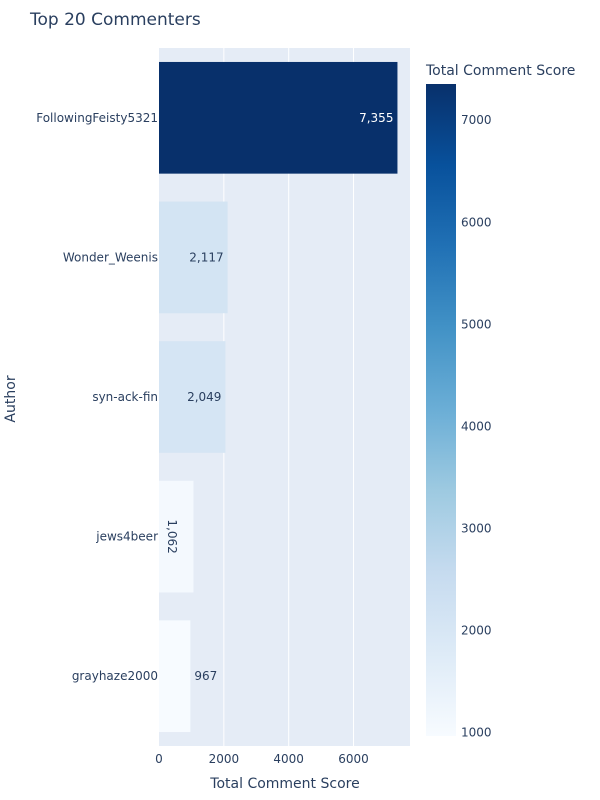 This screenshot has width=600, height=800. What do you see at coordinates (204, 397) in the screenshot?
I see `bar-value-label: 2,049` at bounding box center [204, 397].